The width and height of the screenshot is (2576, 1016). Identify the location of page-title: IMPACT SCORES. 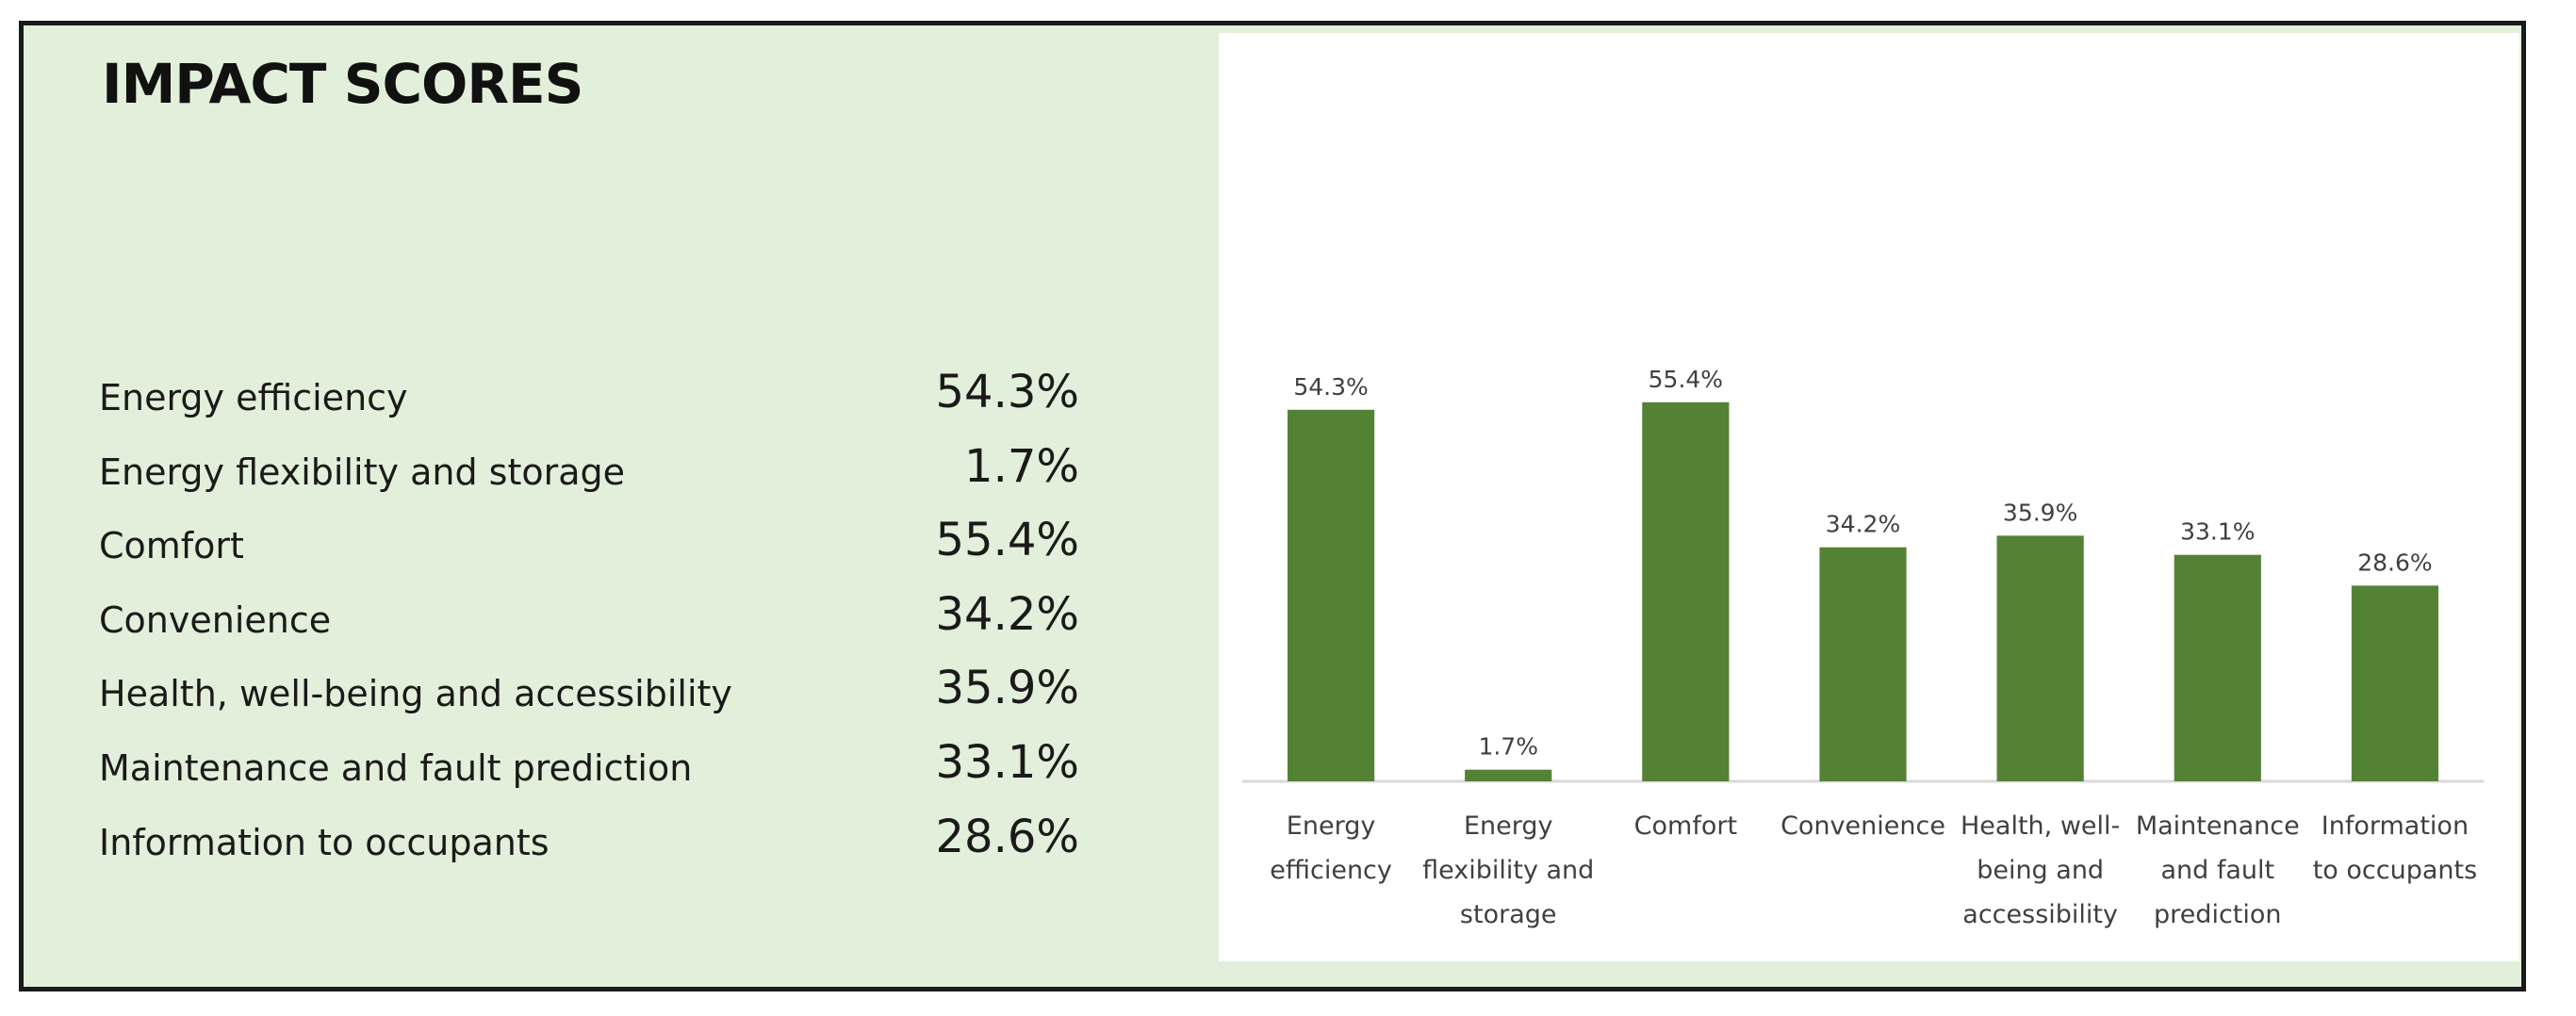
(342, 84).